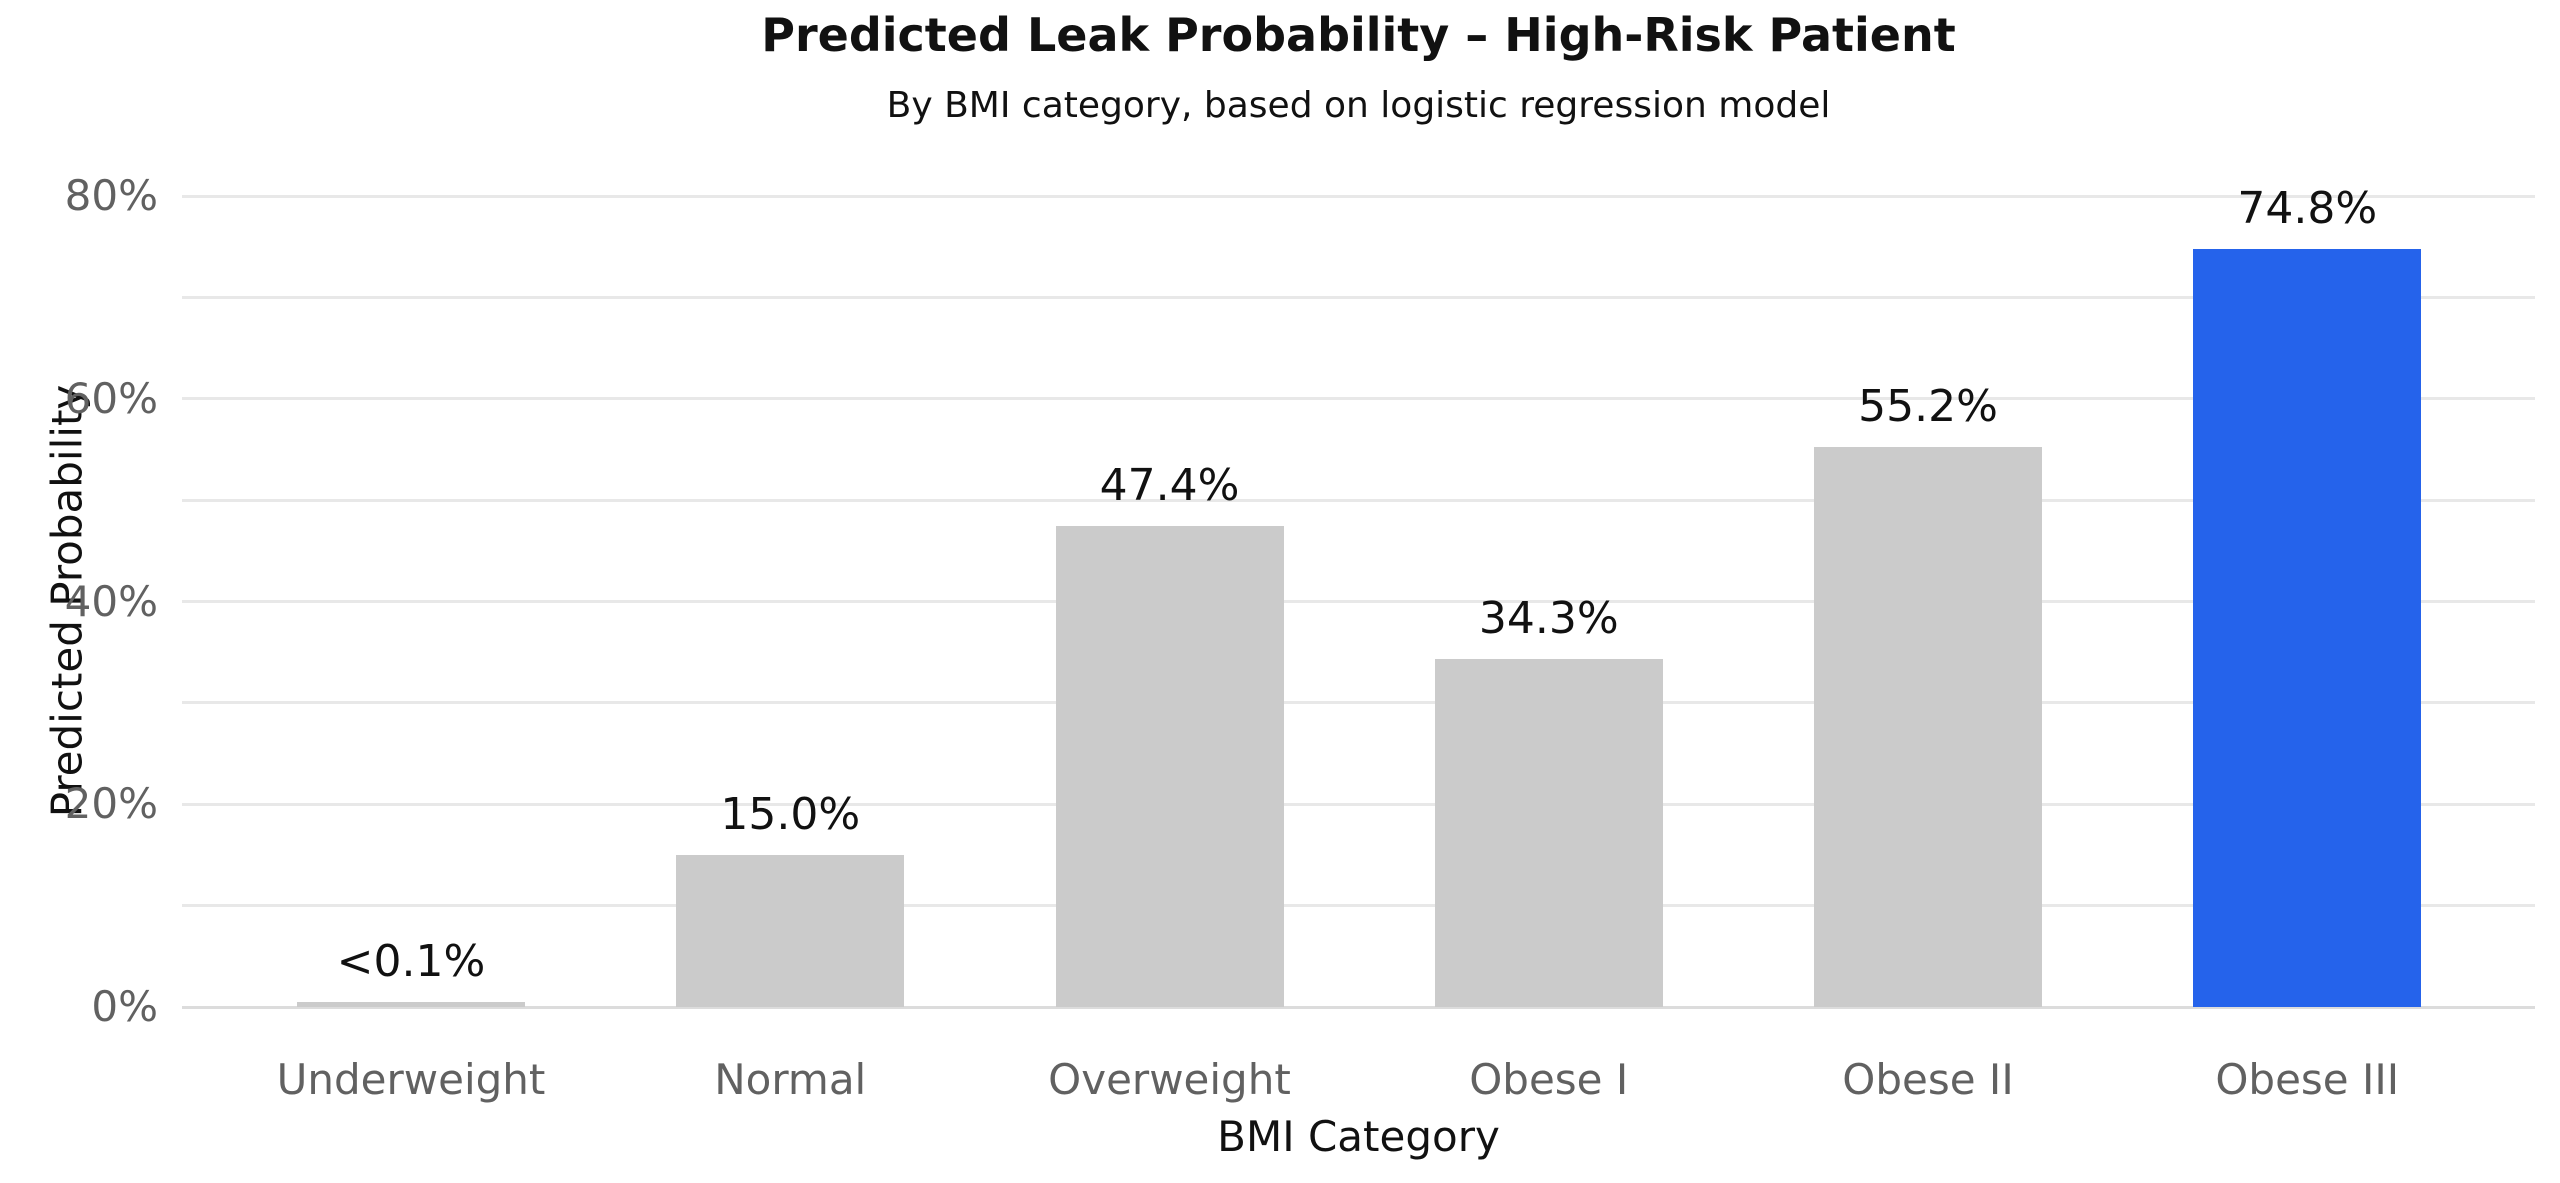 The height and width of the screenshot is (1183, 2560). What do you see at coordinates (1928, 1079) in the screenshot?
I see `x-tick-label-obese-ii: Obese II` at bounding box center [1928, 1079].